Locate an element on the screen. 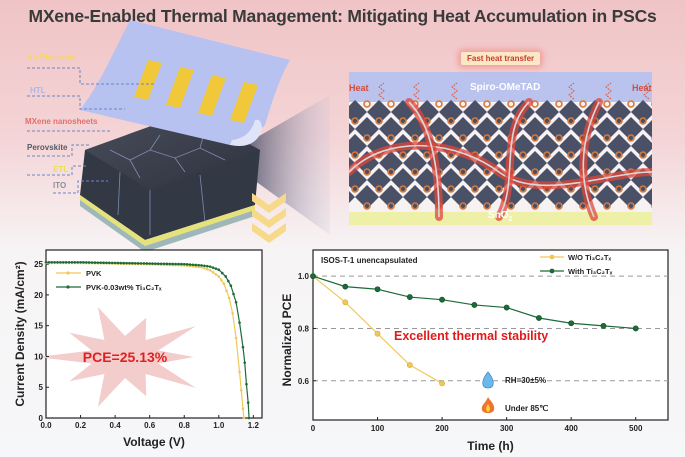  humidity-label: RH=30±5% is located at coordinates (525, 380).